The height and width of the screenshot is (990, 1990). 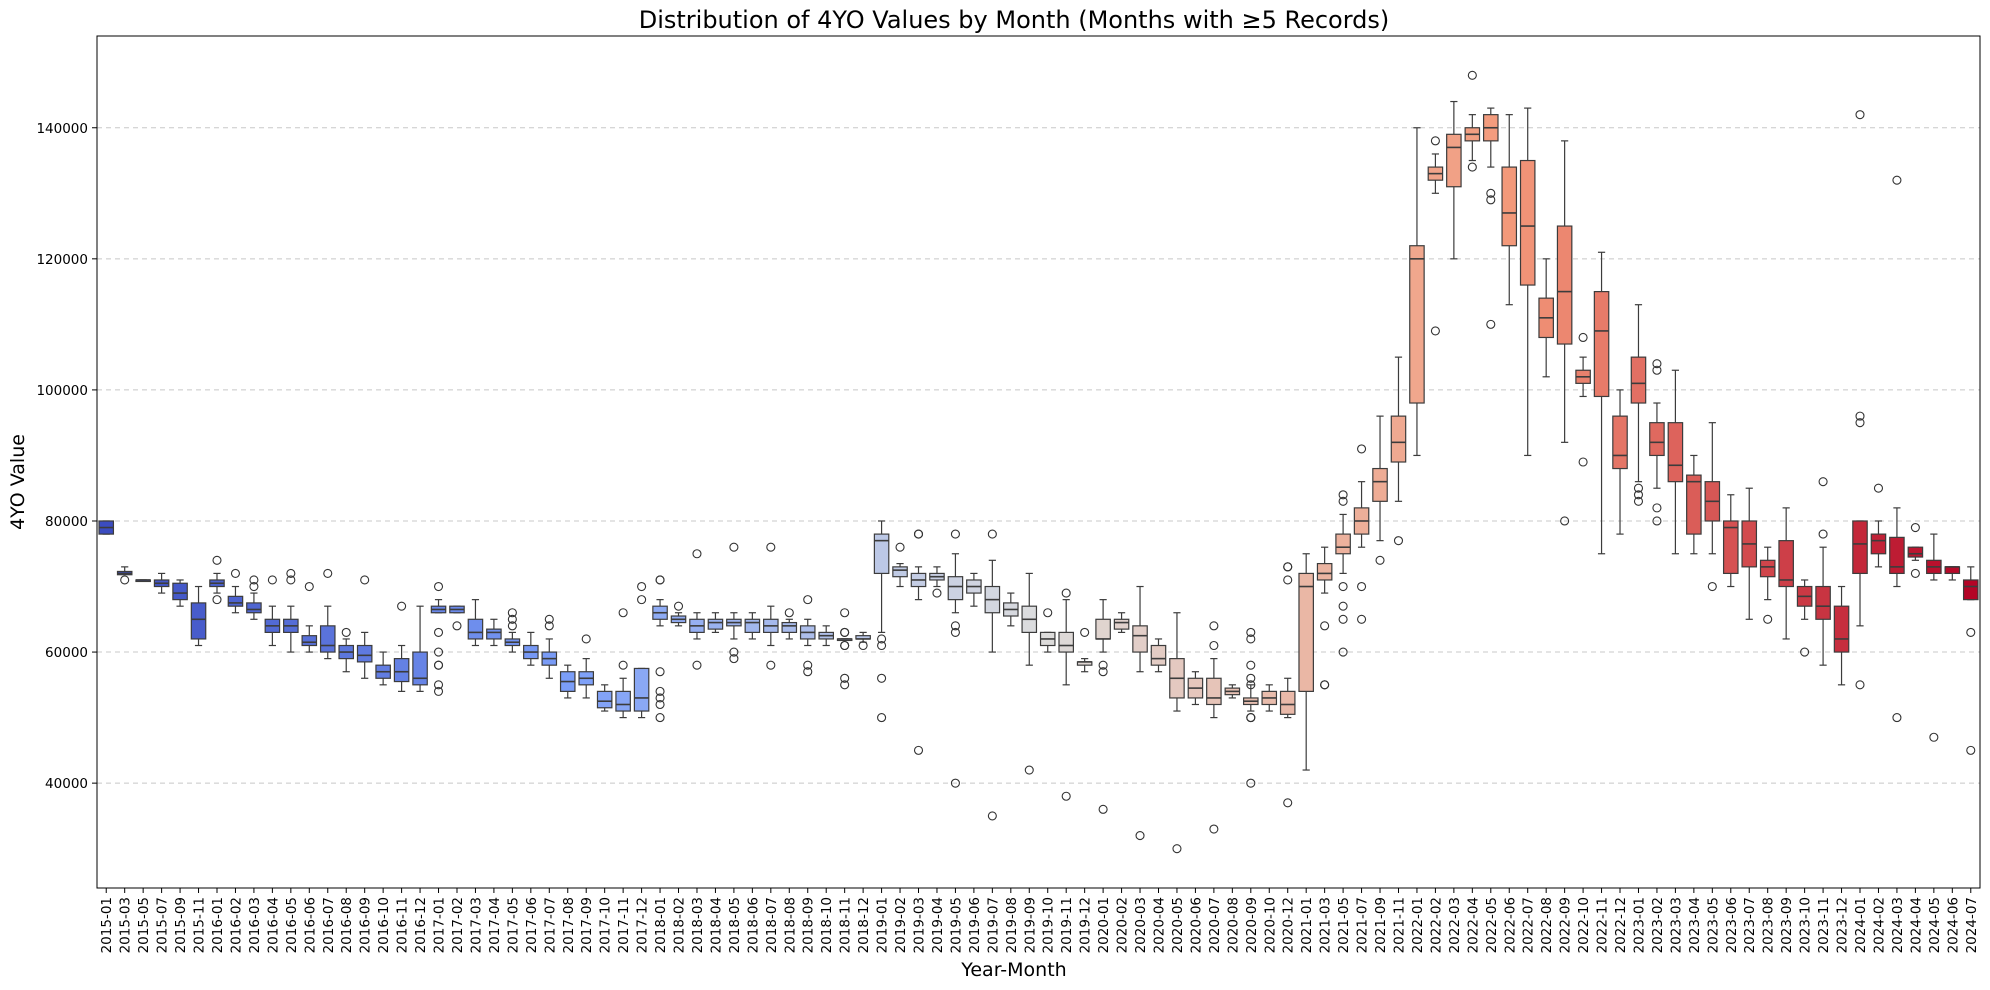 I want to click on y-tick-label: 80000, so click(x=66, y=522).